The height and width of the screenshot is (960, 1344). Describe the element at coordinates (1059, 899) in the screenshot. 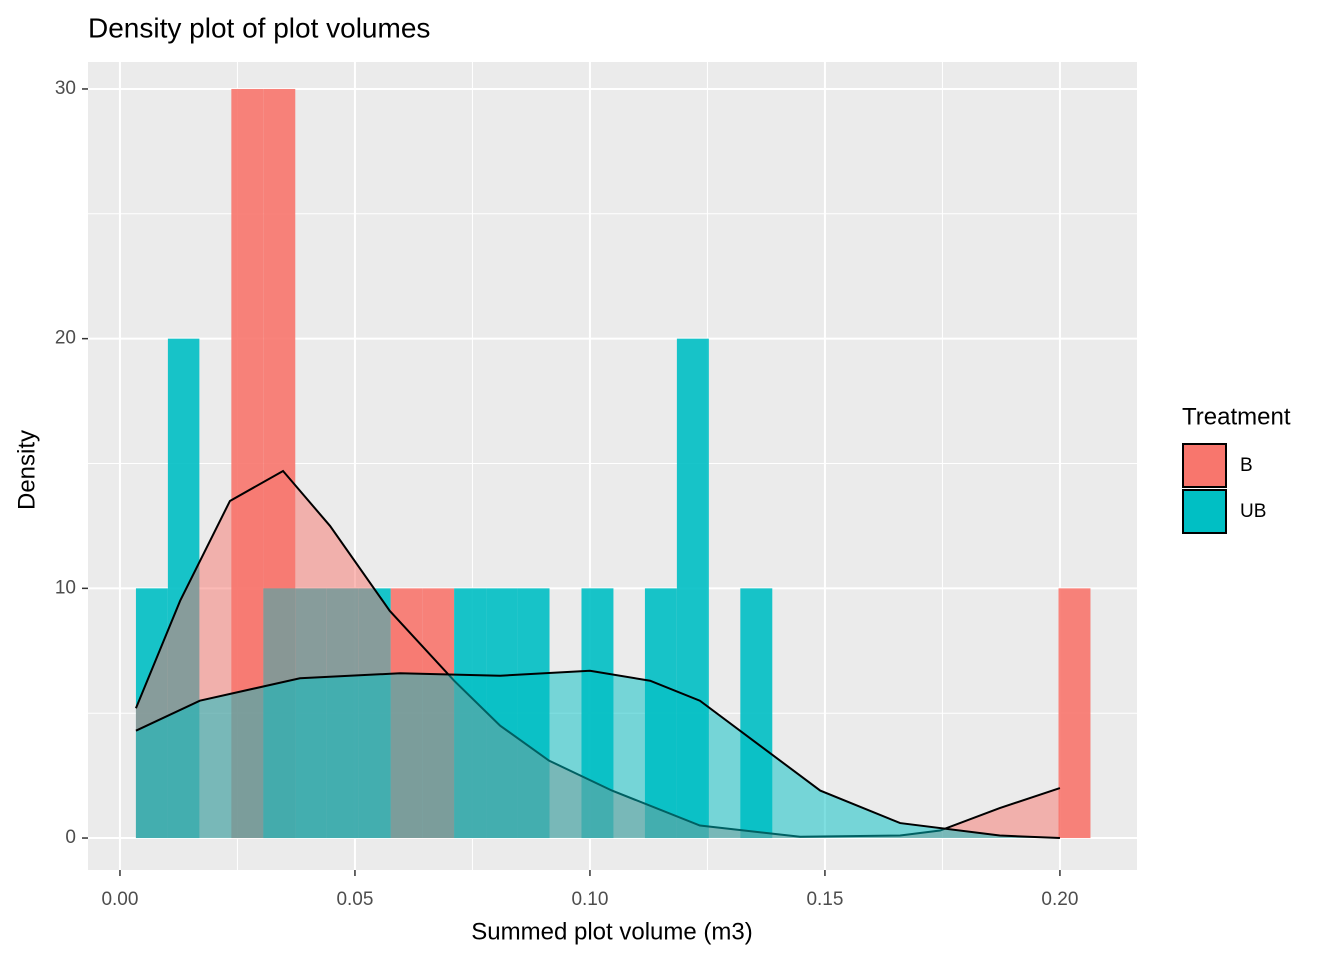

I see `x-tick-label: 0.20` at that location.